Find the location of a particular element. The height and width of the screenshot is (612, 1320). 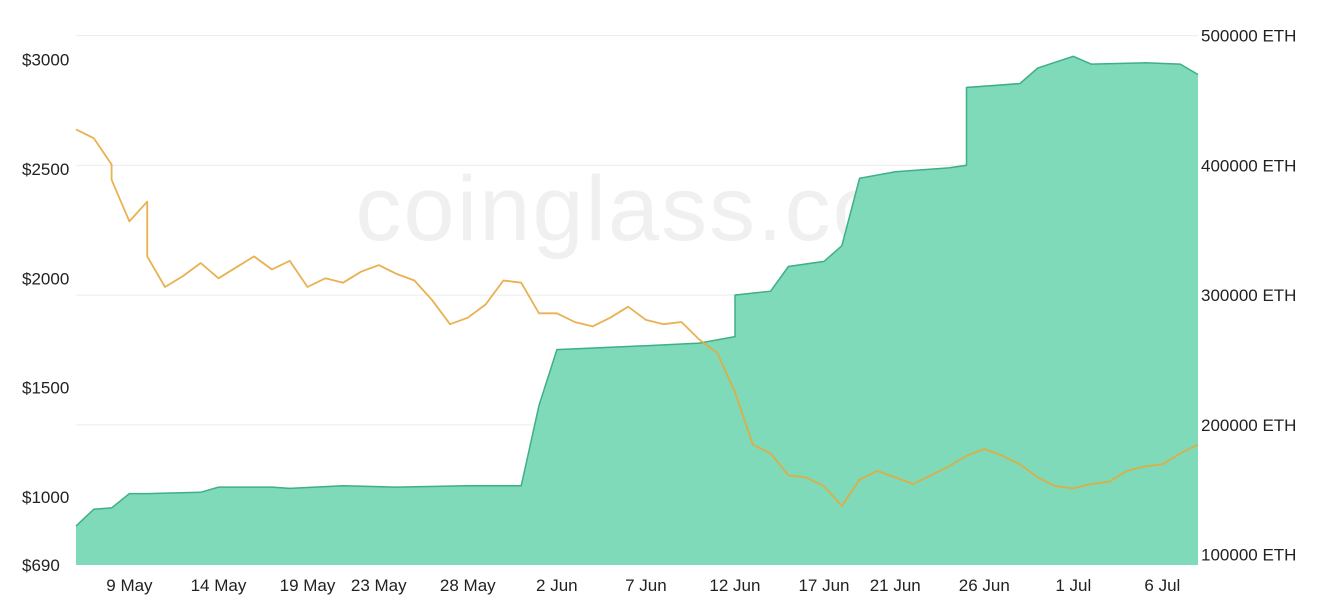

right-axis-tick-label: 300000 ETH is located at coordinates (1248, 295).